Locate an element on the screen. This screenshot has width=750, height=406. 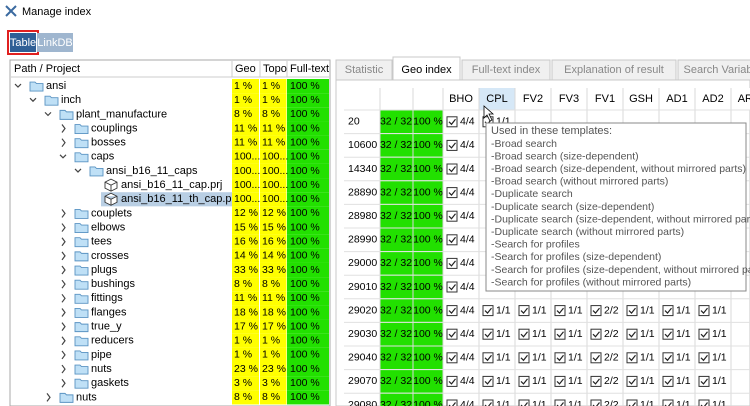
tree-row: elbows 15 % 15 % 100 % is located at coordinates (195, 227).